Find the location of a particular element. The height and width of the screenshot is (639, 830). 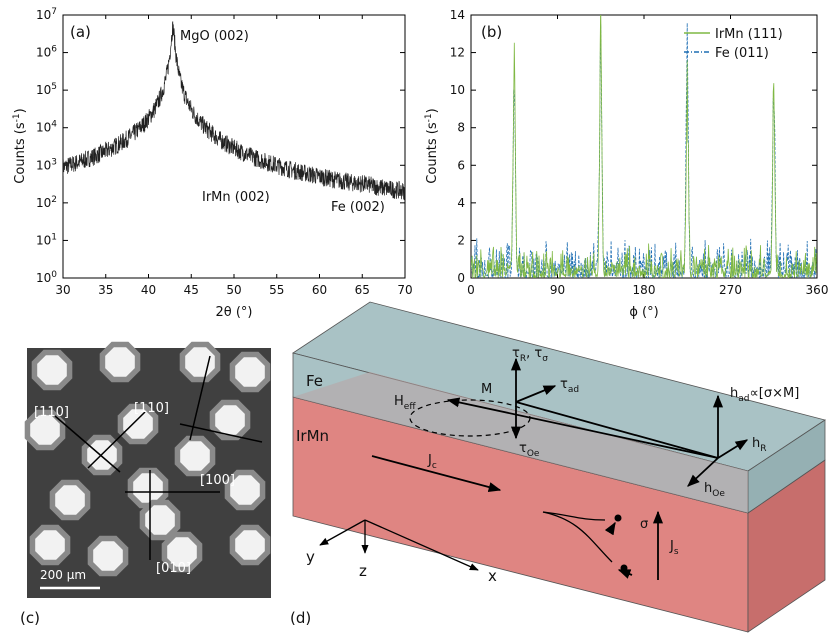

b-ytick-label: 6 is located at coordinates (461, 165).